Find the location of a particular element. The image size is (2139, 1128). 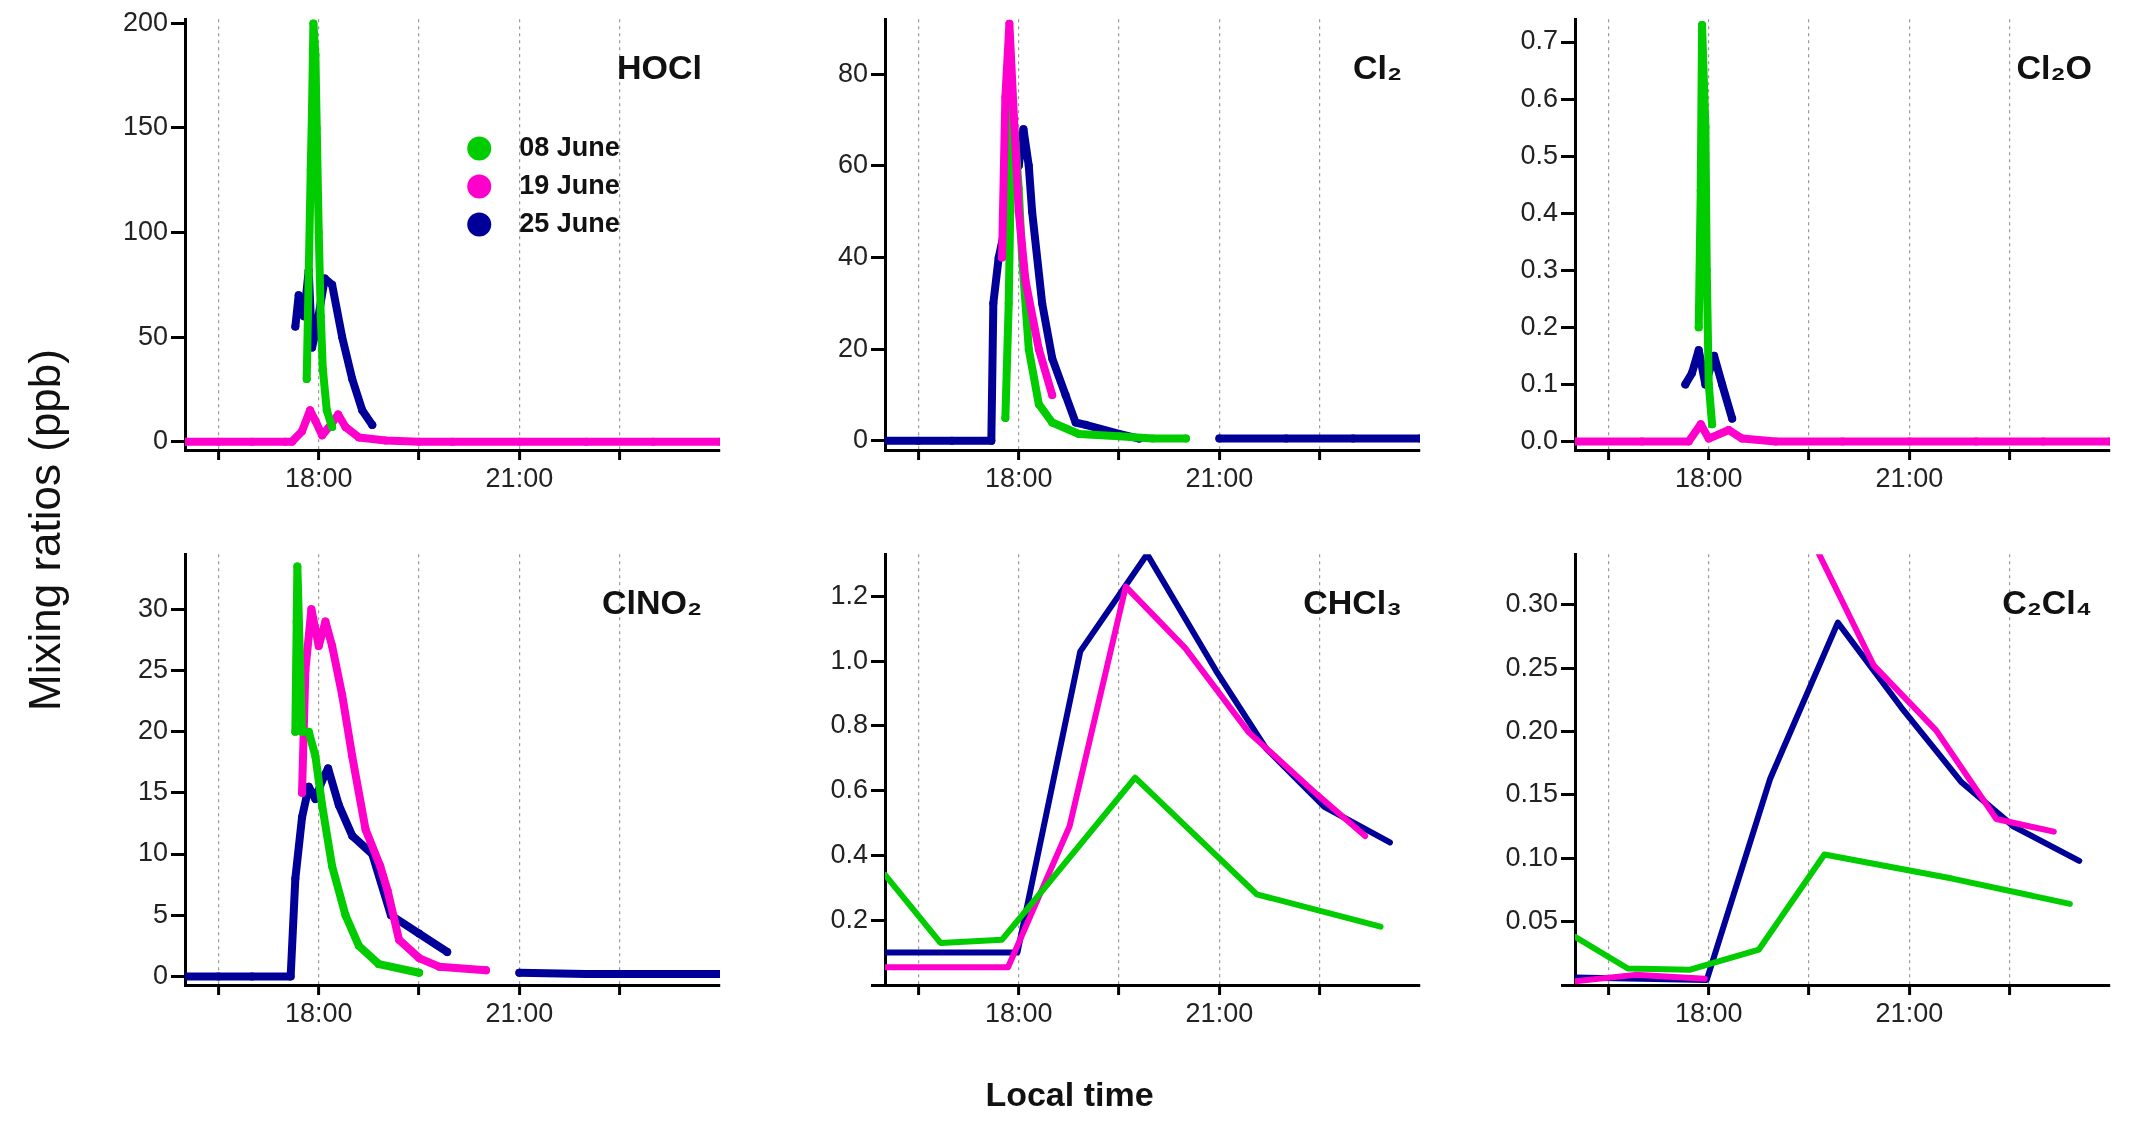

y-tick-label: 5 is located at coordinates (160, 913).